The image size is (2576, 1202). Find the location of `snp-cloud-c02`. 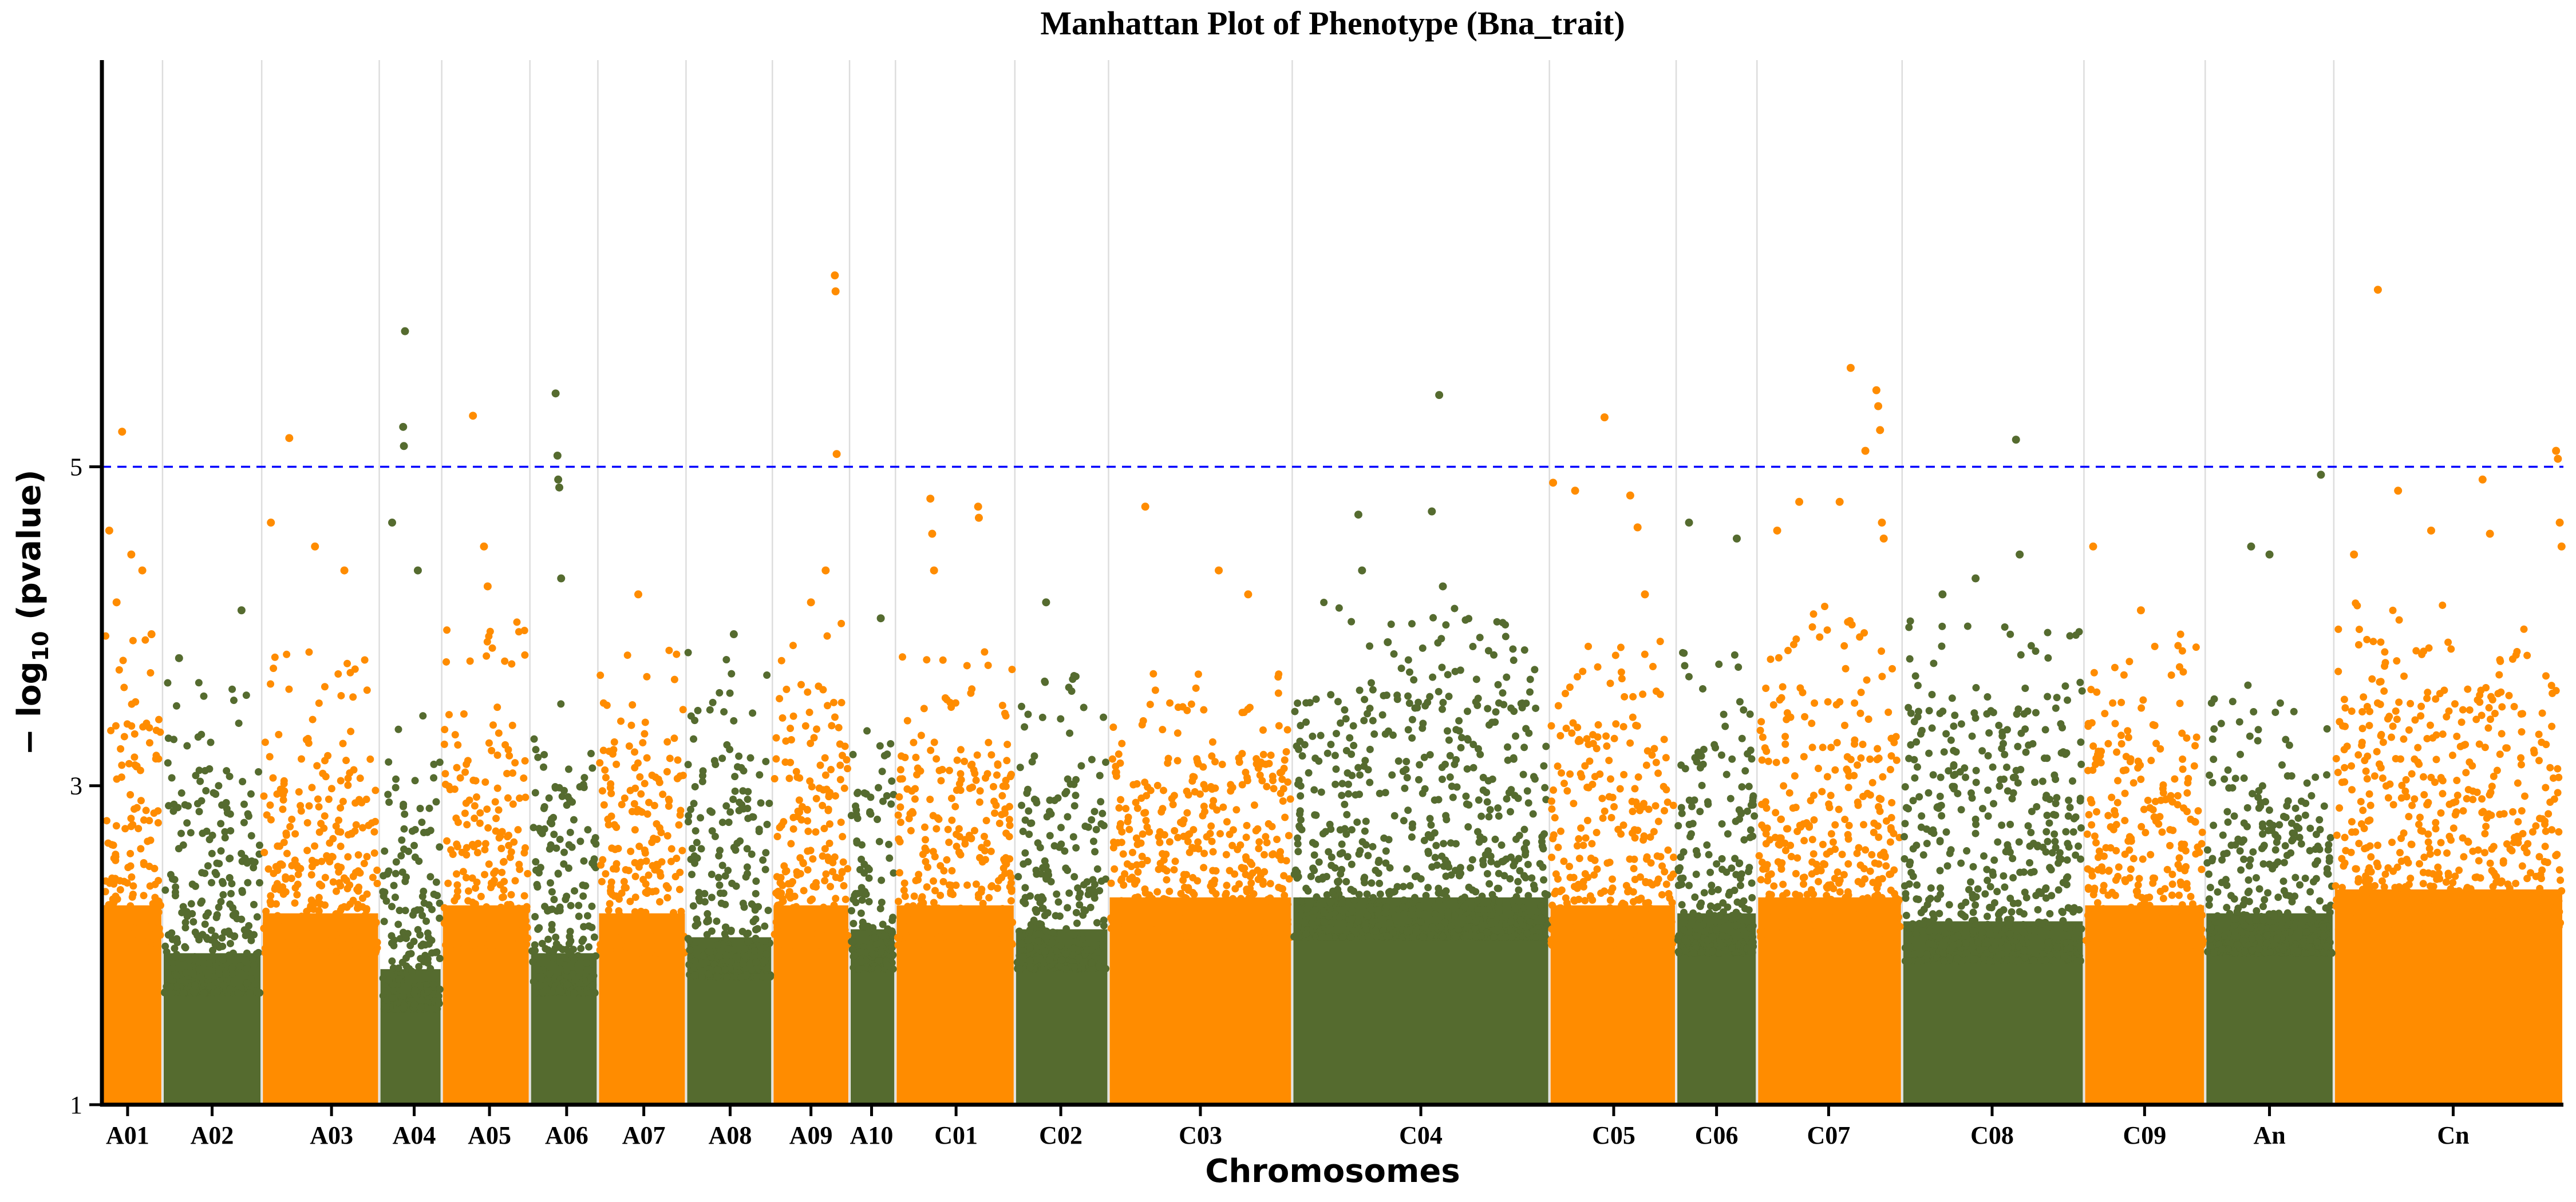

snp-cloud-c02 is located at coordinates (1061, 822).